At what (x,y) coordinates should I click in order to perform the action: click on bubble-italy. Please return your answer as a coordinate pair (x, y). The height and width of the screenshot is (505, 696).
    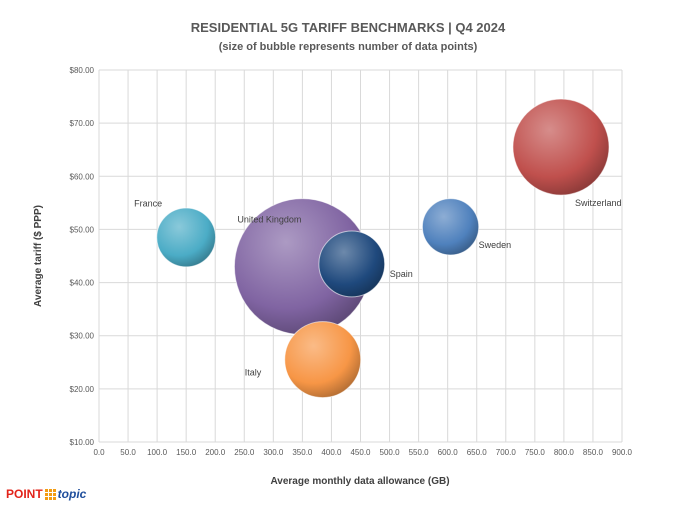
    Looking at the image, I should click on (323, 360).